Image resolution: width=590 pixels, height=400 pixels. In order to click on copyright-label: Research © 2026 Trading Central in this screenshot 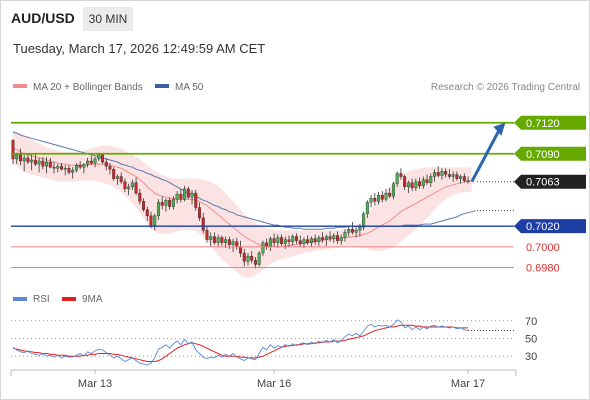, I will do `click(505, 87)`.